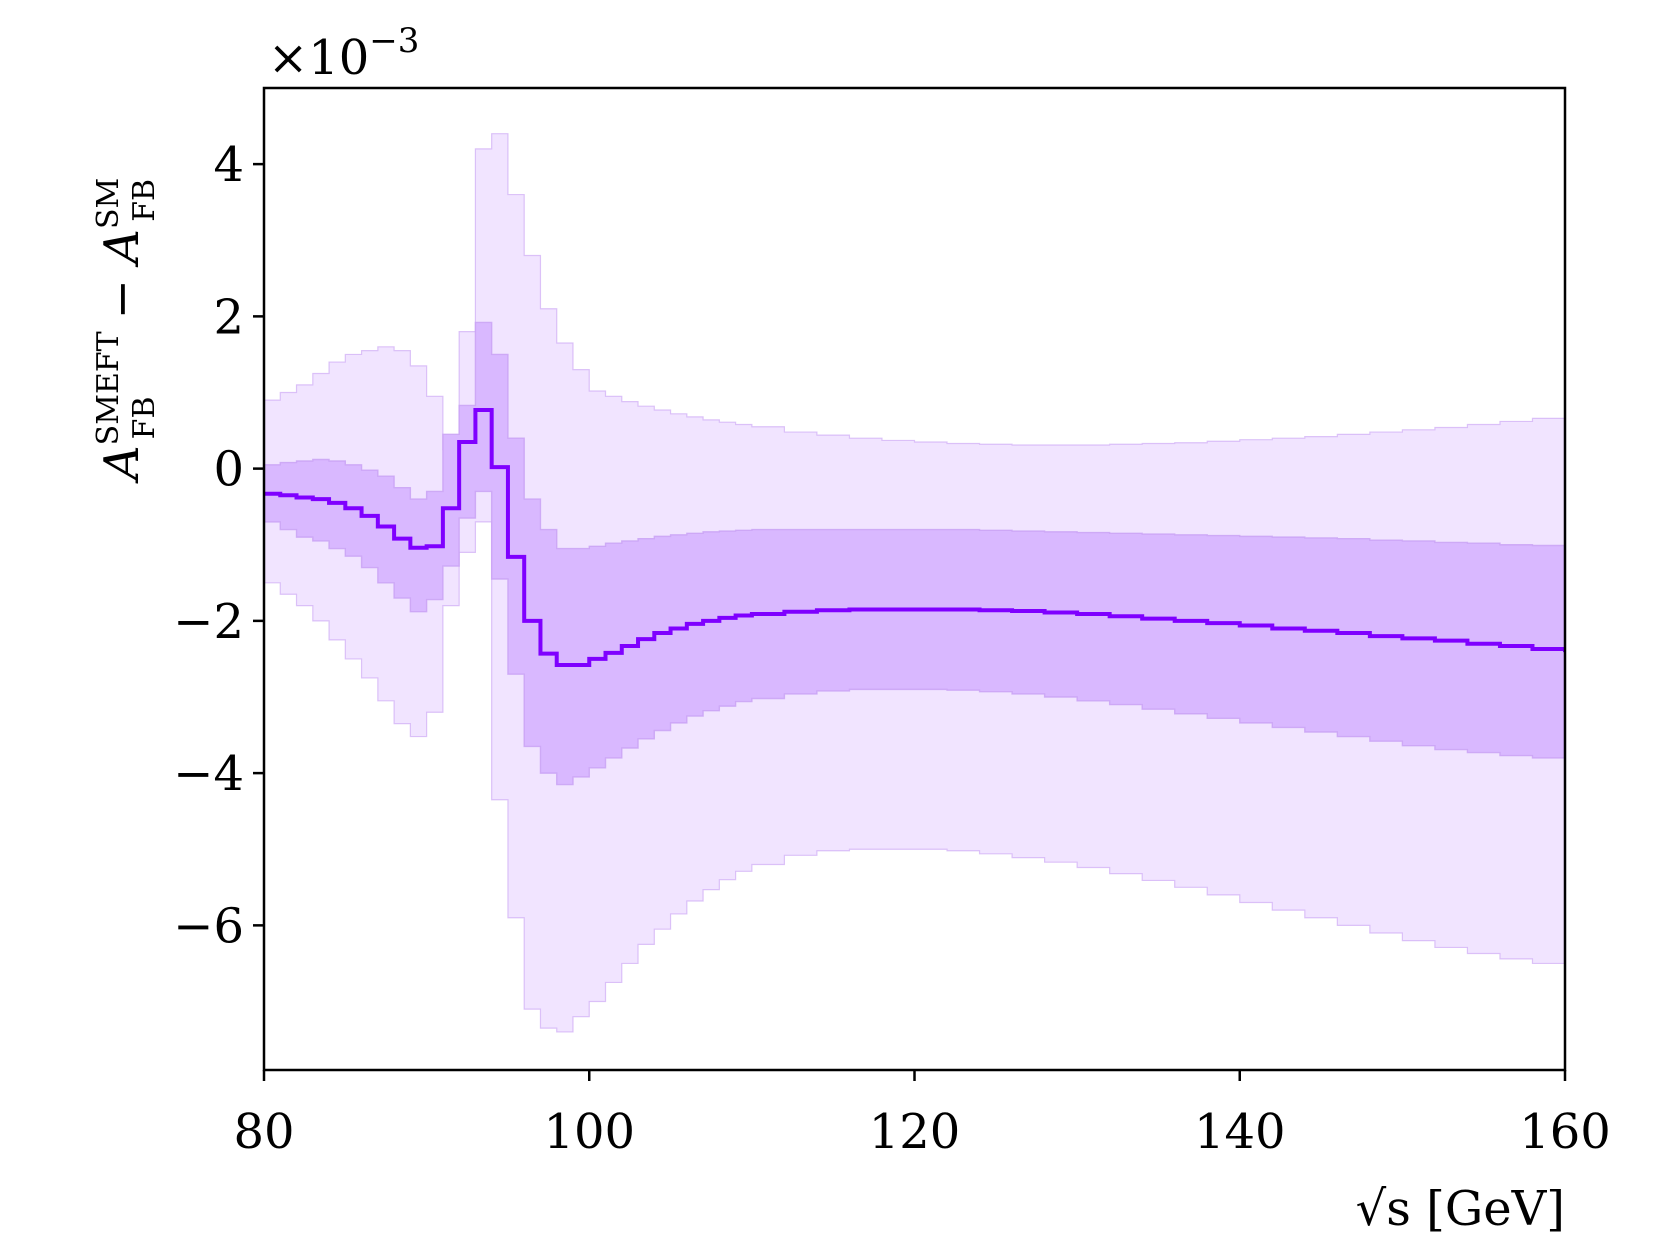 The width and height of the screenshot is (1660, 1245). What do you see at coordinates (228, 165) in the screenshot?
I see `y-tick-label: 4` at bounding box center [228, 165].